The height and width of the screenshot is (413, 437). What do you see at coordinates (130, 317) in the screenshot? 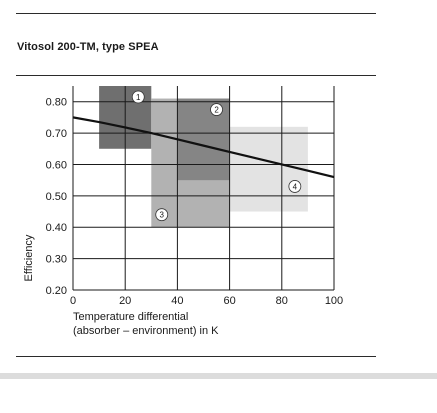
I see `x-axis-label-line-1: Temperature differential` at bounding box center [130, 317].